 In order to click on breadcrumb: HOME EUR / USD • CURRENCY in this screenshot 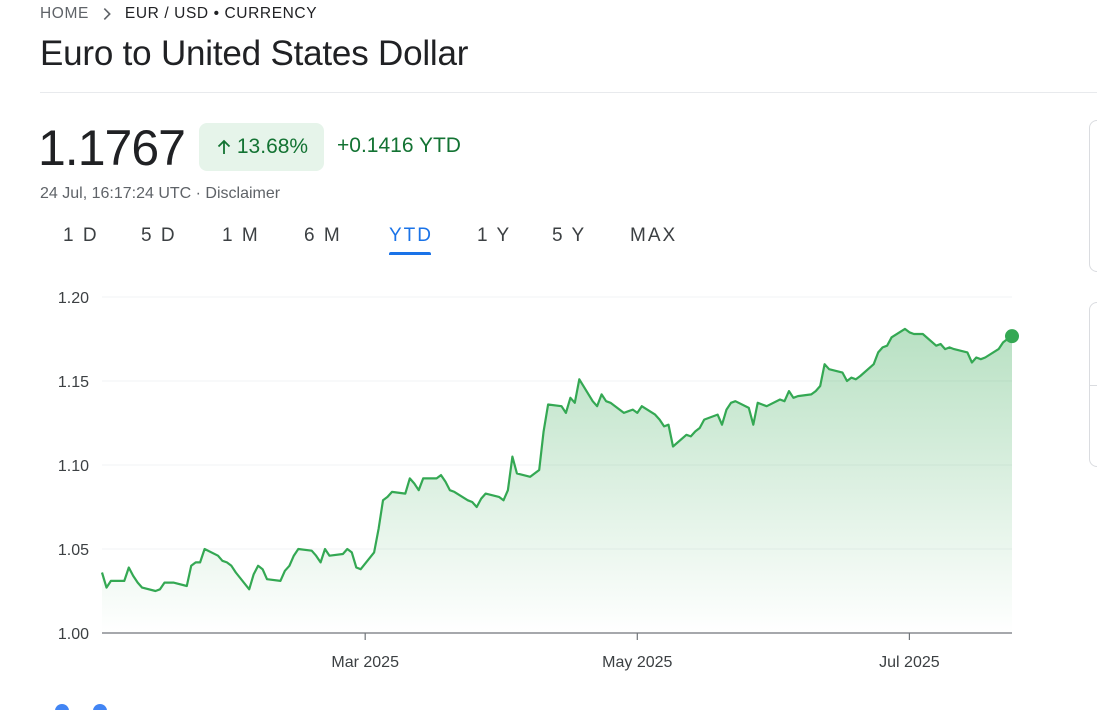, I will do `click(178, 14)`.